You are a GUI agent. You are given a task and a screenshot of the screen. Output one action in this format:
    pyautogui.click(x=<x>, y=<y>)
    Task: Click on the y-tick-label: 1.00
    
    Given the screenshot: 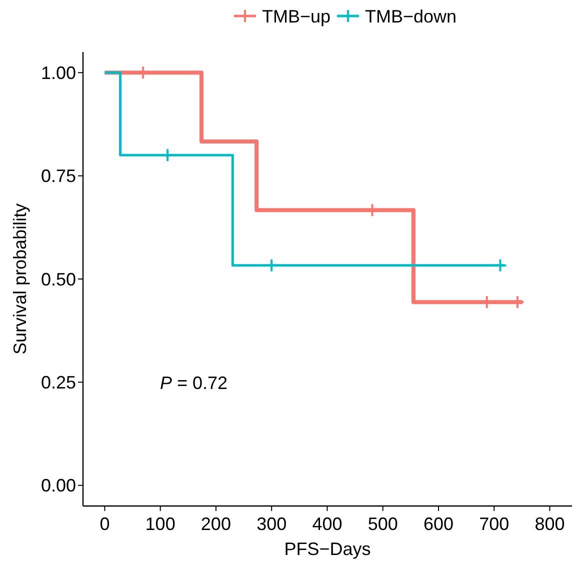 What is the action you would take?
    pyautogui.click(x=58, y=72)
    